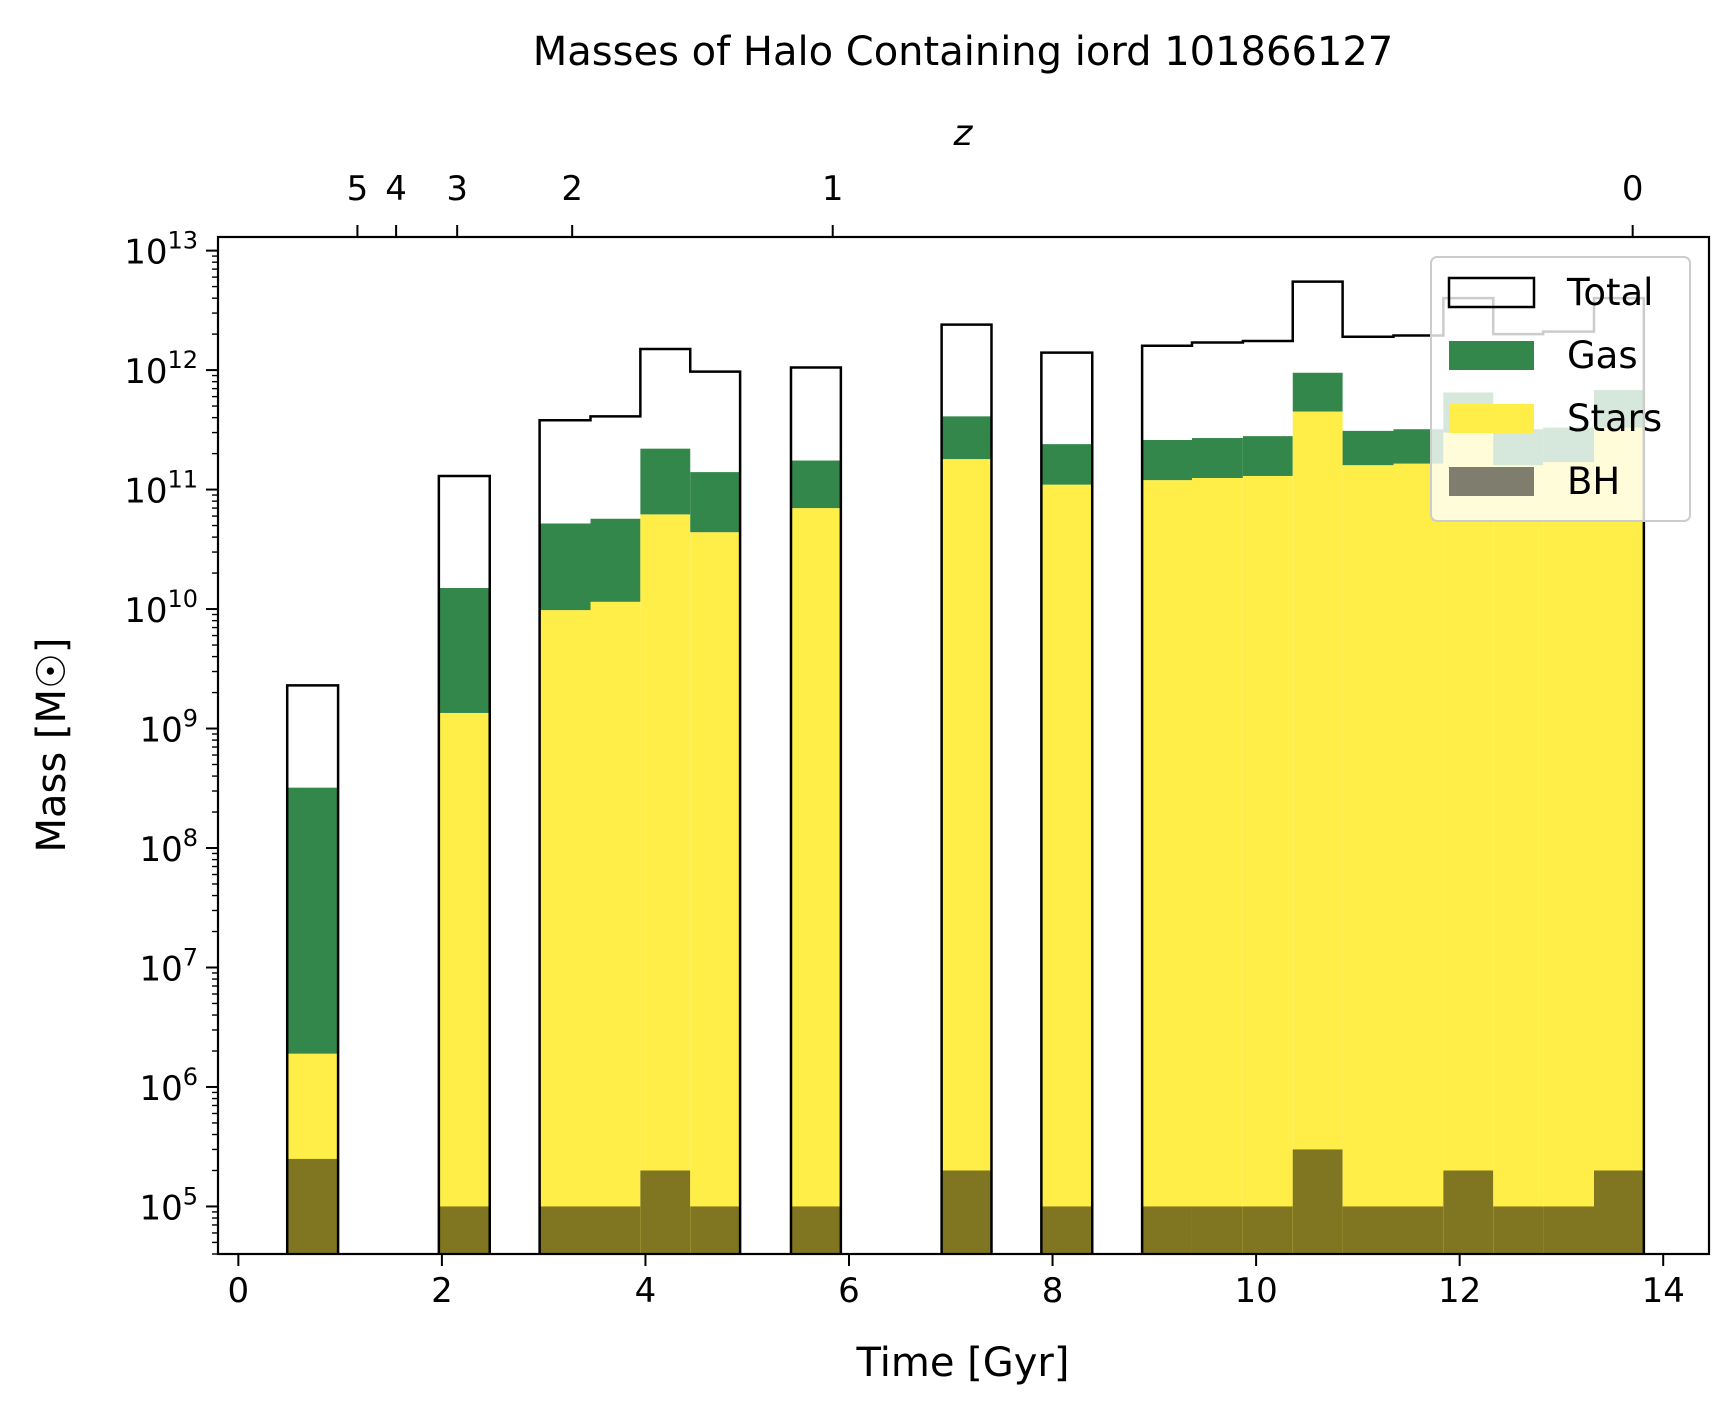  What do you see at coordinates (963, 1363) in the screenshot?
I see `x-axis-title: Time [Gyr]` at bounding box center [963, 1363].